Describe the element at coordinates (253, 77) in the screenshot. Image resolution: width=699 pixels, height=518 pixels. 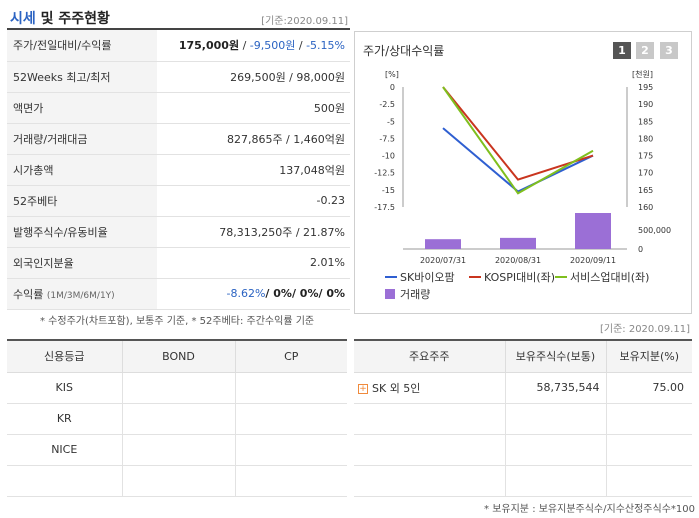
I see `row-value: 269,500원 / 98,000원` at that location.